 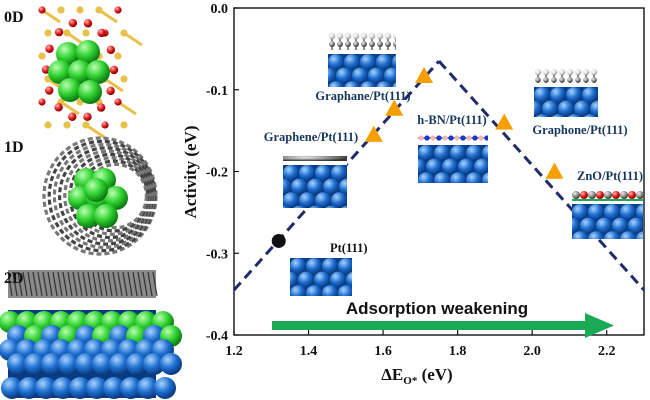 What do you see at coordinates (234, 351) in the screenshot?
I see `x-tick-label: 1.2` at bounding box center [234, 351].